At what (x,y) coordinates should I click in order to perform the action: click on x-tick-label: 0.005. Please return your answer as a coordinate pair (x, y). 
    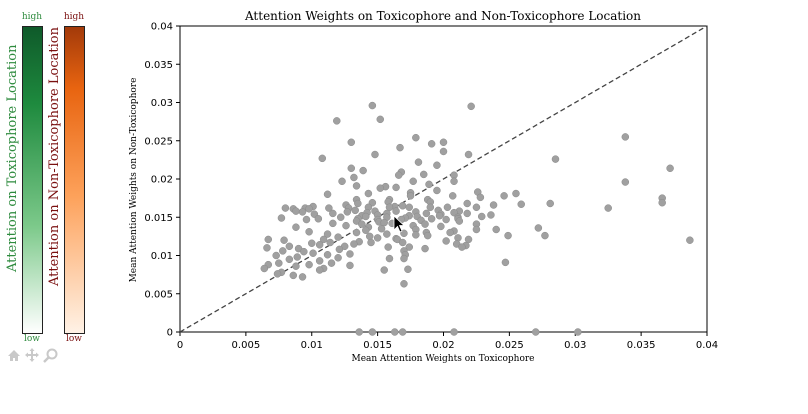
    Looking at the image, I should click on (246, 345).